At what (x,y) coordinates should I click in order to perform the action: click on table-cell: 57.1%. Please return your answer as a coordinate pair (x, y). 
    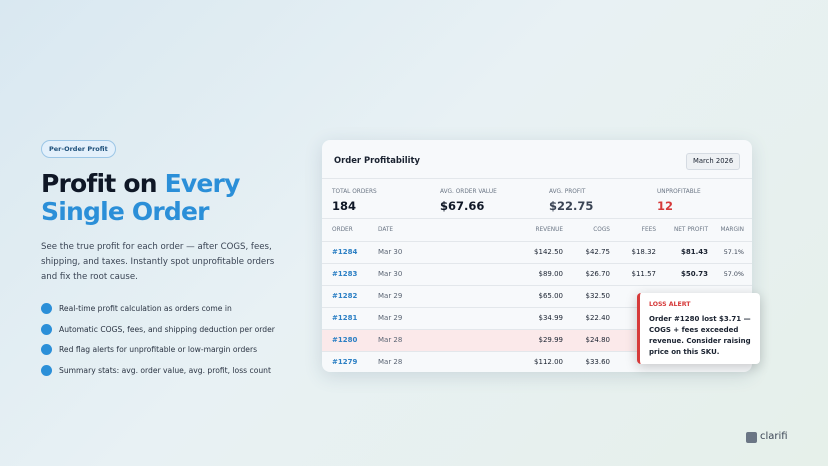
    Looking at the image, I should click on (733, 252).